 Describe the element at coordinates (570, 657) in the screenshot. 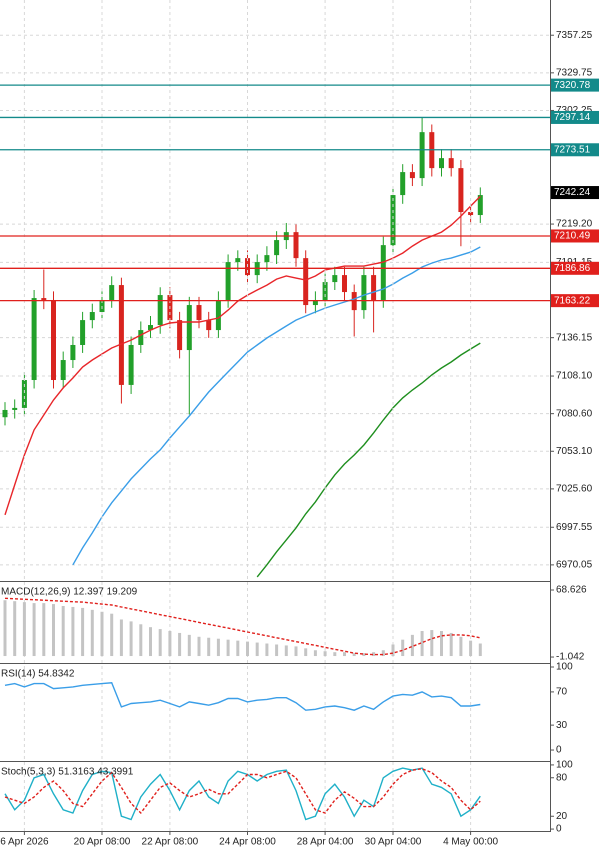

I see `y-tick-label: -1.042` at that location.